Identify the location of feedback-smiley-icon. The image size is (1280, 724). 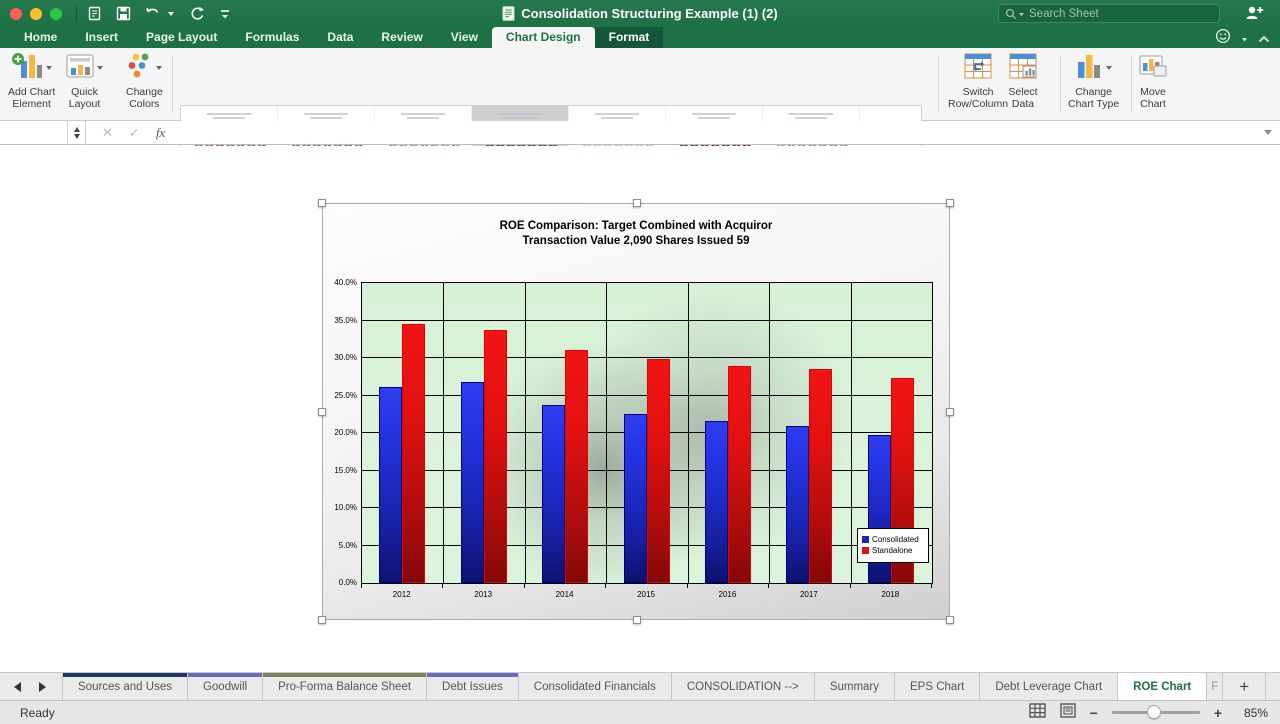
(1223, 38).